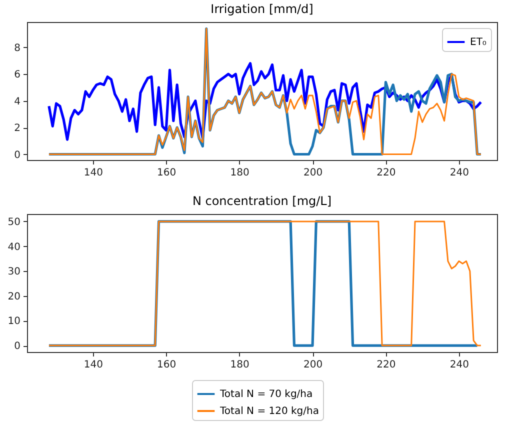  Describe the element at coordinates (269, 411) in the screenshot. I see `legend-label: Total N = 120 kg/ha` at that location.